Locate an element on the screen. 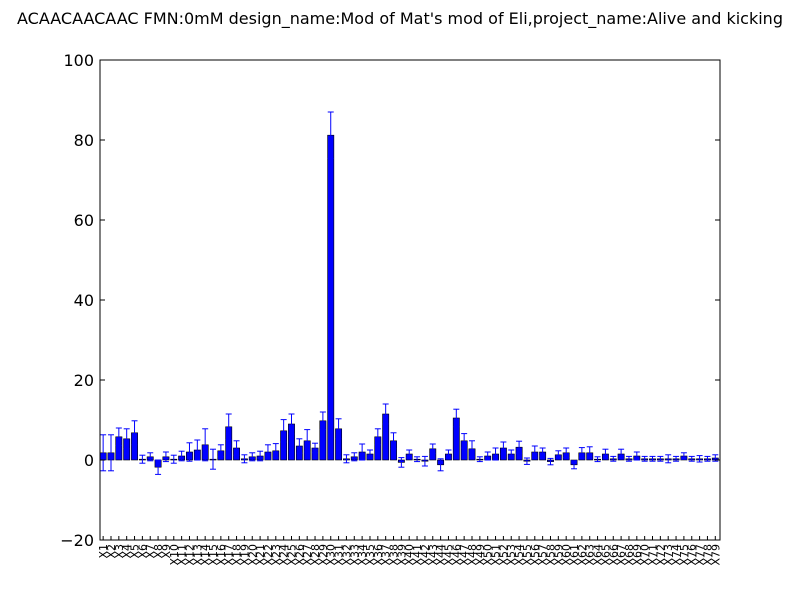 The width and height of the screenshot is (800, 600). x-tick-label: X66 is located at coordinates (613, 555).